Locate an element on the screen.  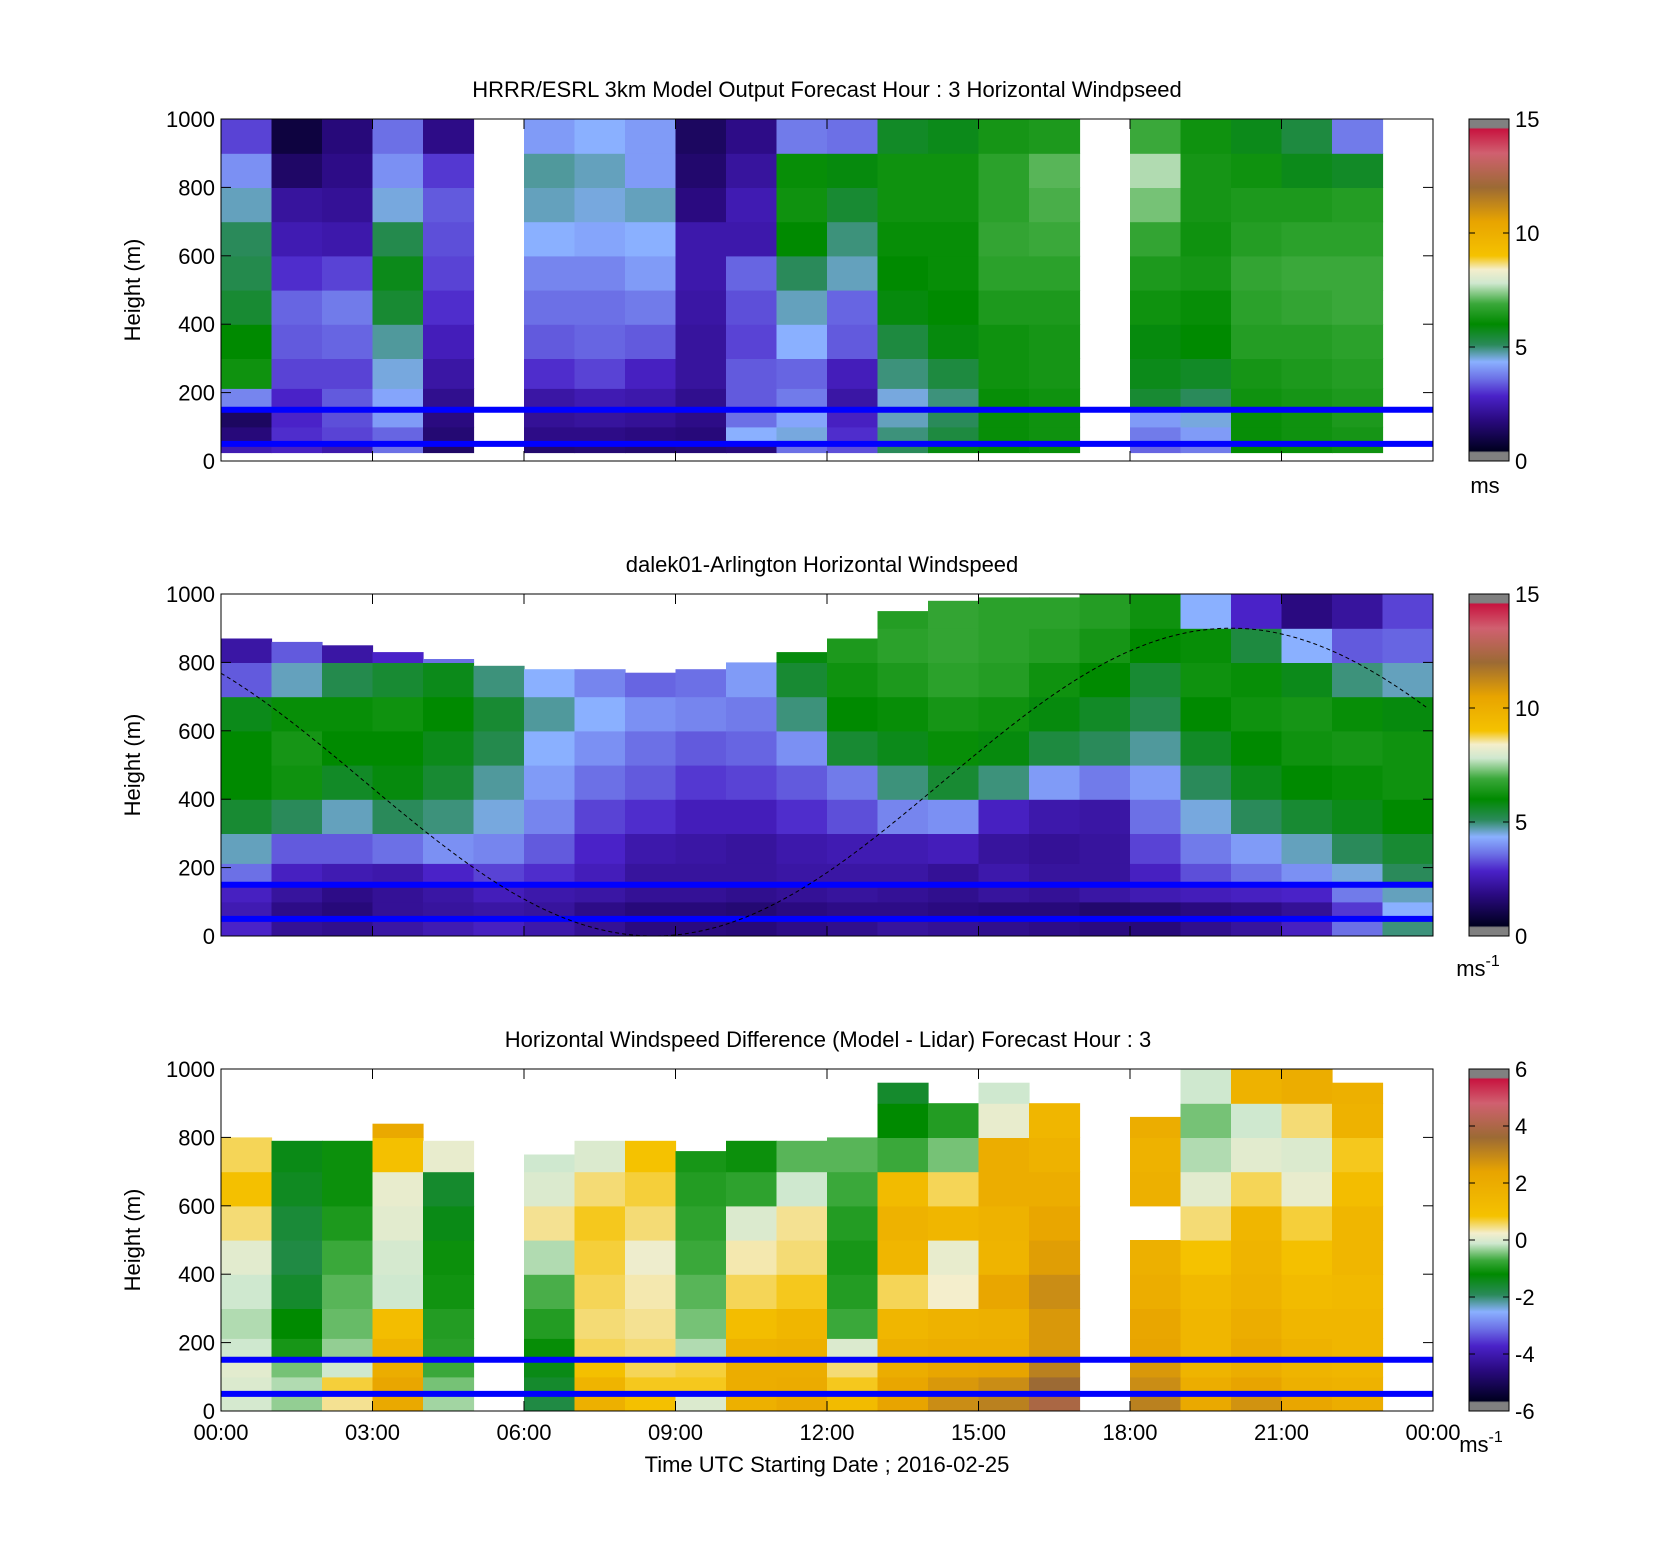
panel-lidar-ytick-label: 200 is located at coordinates (196, 868).